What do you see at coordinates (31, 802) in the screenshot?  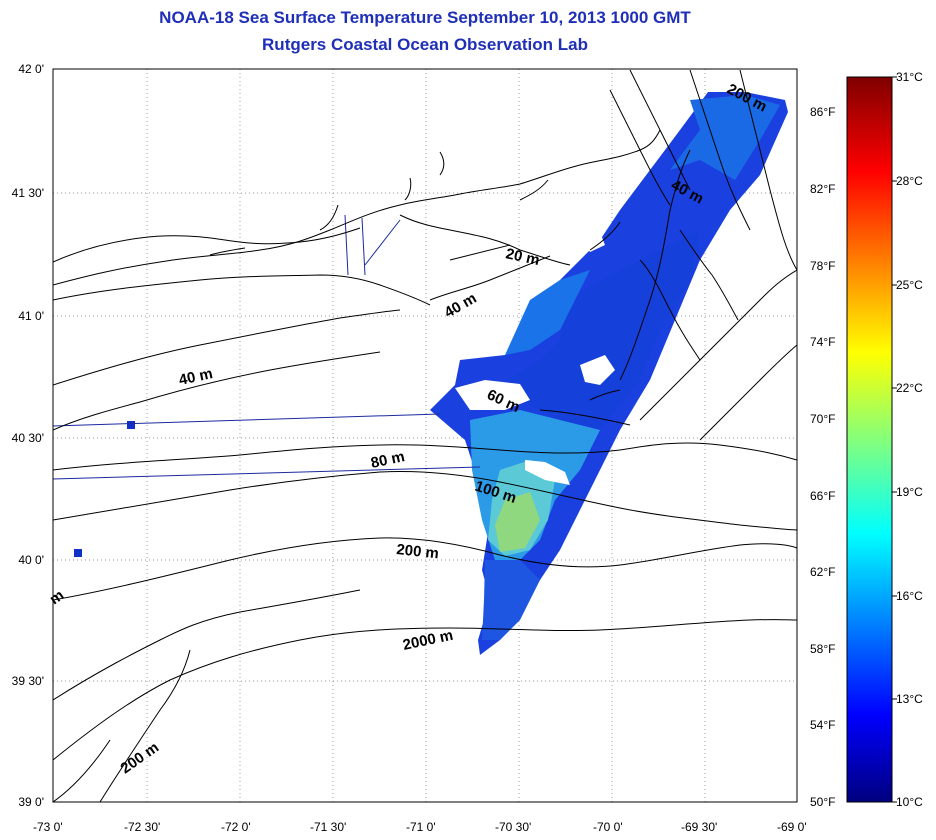 I see `y-tick: 39 0'` at bounding box center [31, 802].